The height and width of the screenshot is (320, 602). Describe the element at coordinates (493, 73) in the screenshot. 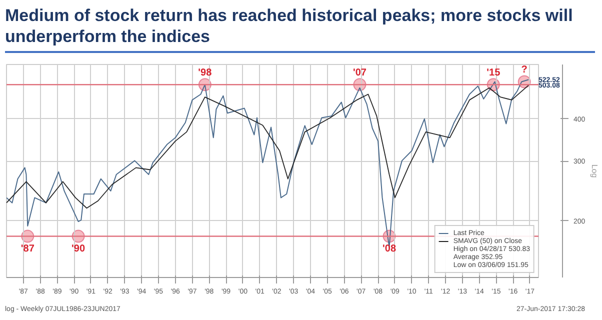

I see `annotation: '15` at that location.